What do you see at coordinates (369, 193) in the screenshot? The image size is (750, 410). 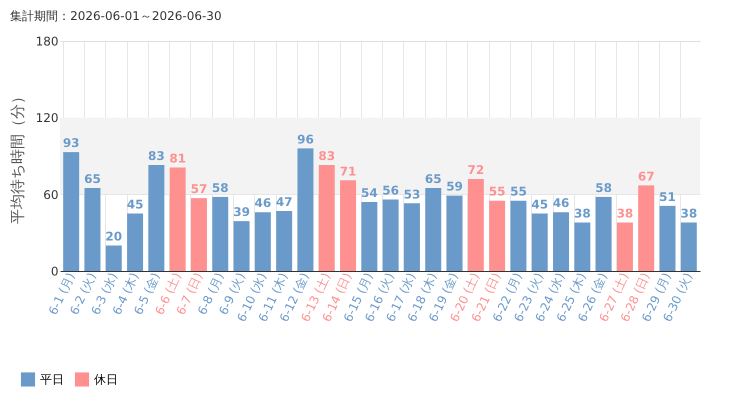 I see `data-label: 54` at bounding box center [369, 193].